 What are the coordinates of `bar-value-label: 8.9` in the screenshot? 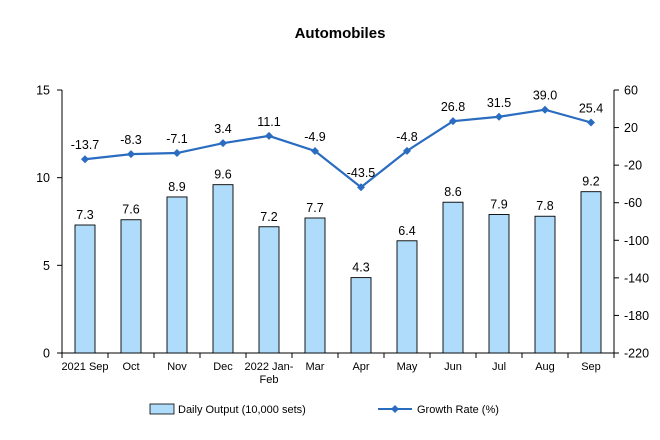 It's located at (176, 187).